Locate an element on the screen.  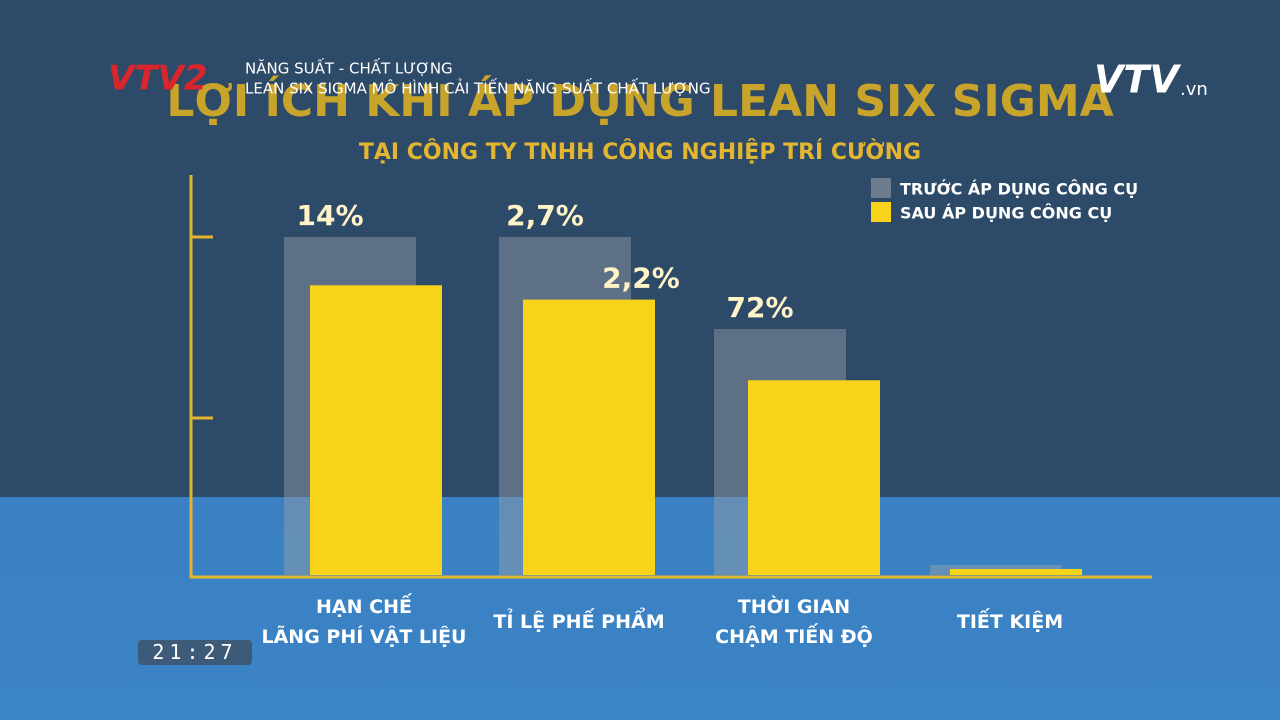
legend-label: TRƯỚC ÁP DỤNG CÔNG CỤ is located at coordinates (1019, 189).